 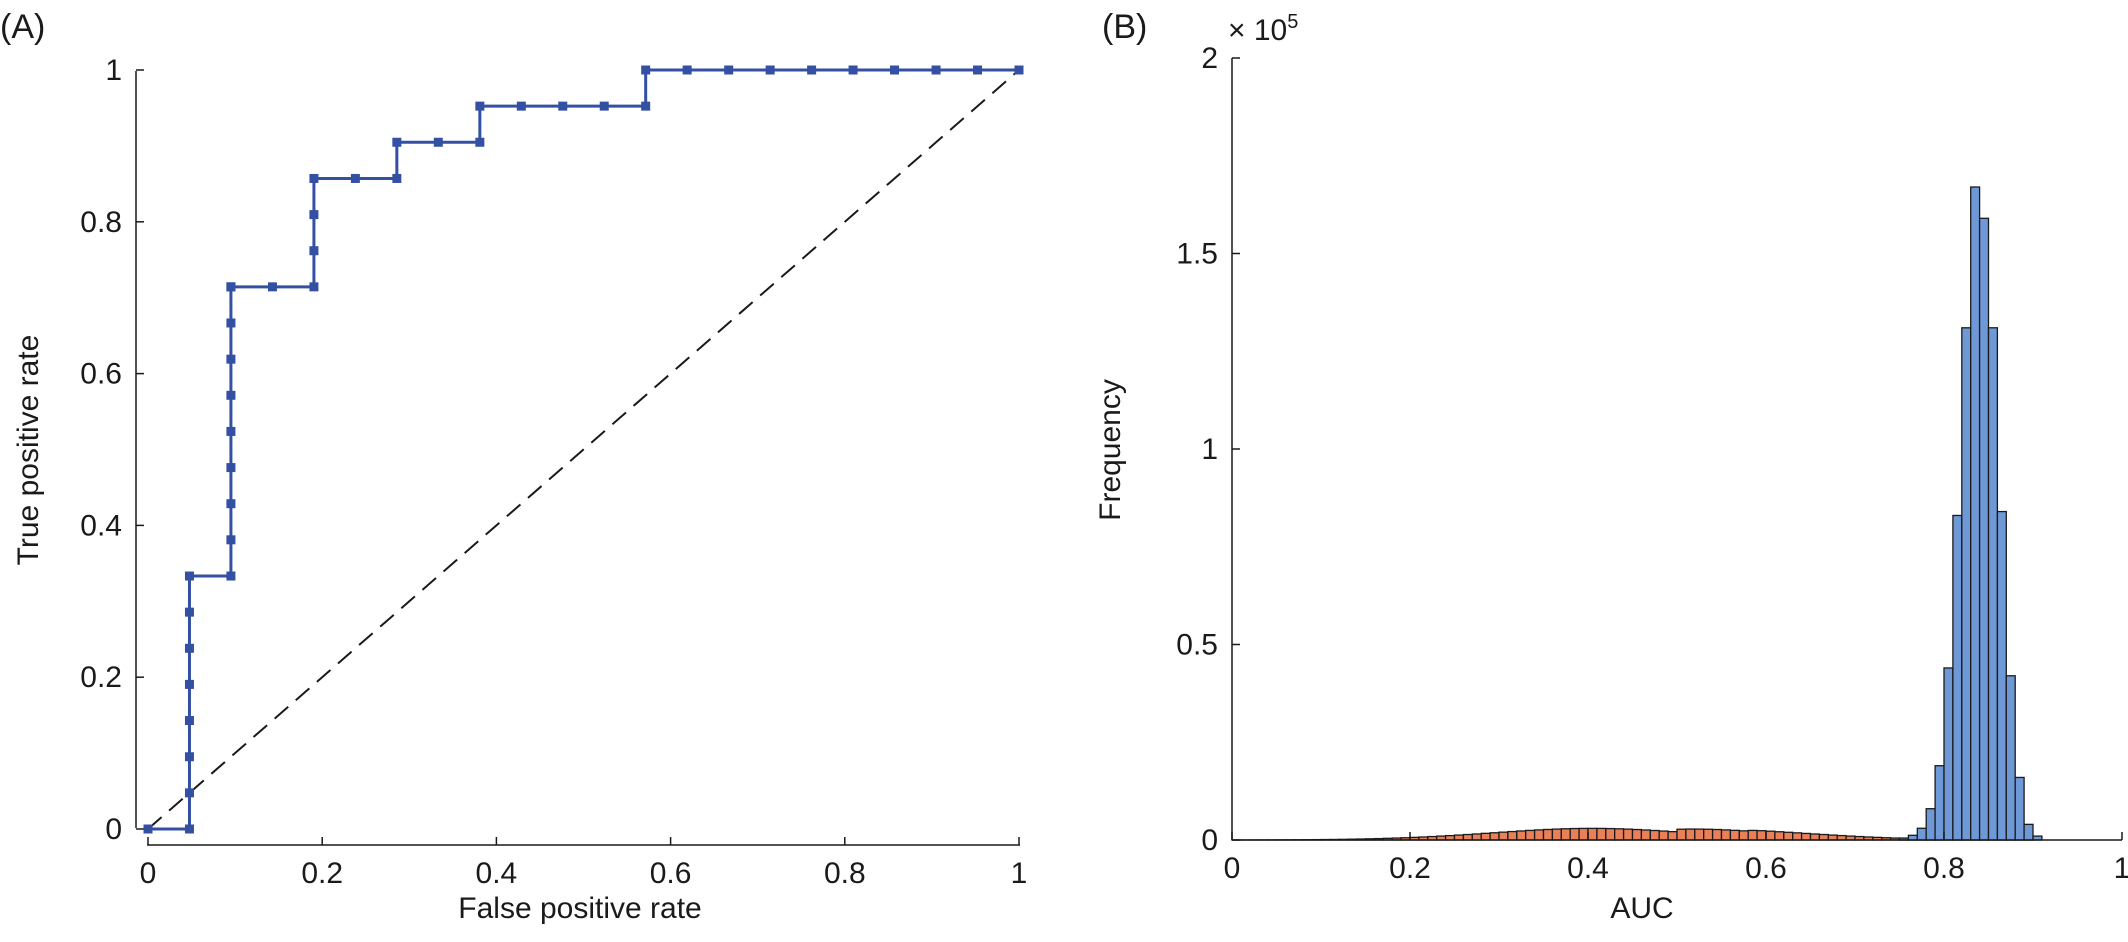 What do you see at coordinates (148, 873) in the screenshot?
I see `panel-a-x-tick-label: 0` at bounding box center [148, 873].